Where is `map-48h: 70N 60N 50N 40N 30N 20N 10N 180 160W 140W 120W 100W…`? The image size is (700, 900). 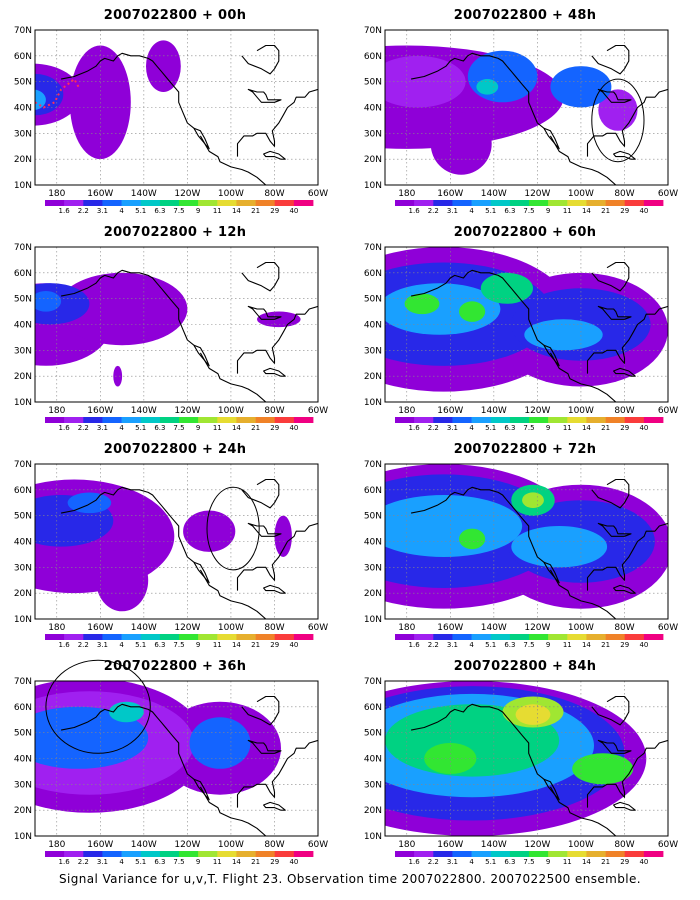
map-48h: 70N 60N 50N 40N 30N 20N 10N 180 160W 140W 120W 100W… is located at coordinates (521, 120).